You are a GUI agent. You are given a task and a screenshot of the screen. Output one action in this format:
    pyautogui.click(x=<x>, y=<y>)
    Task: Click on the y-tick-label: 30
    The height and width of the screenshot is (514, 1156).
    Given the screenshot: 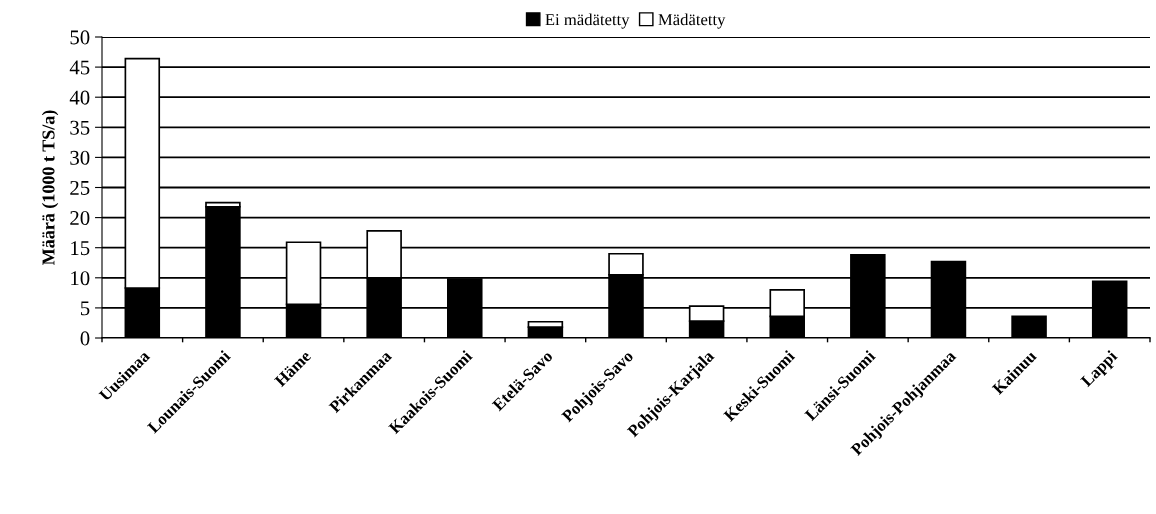 What is the action you would take?
    pyautogui.click(x=80, y=157)
    